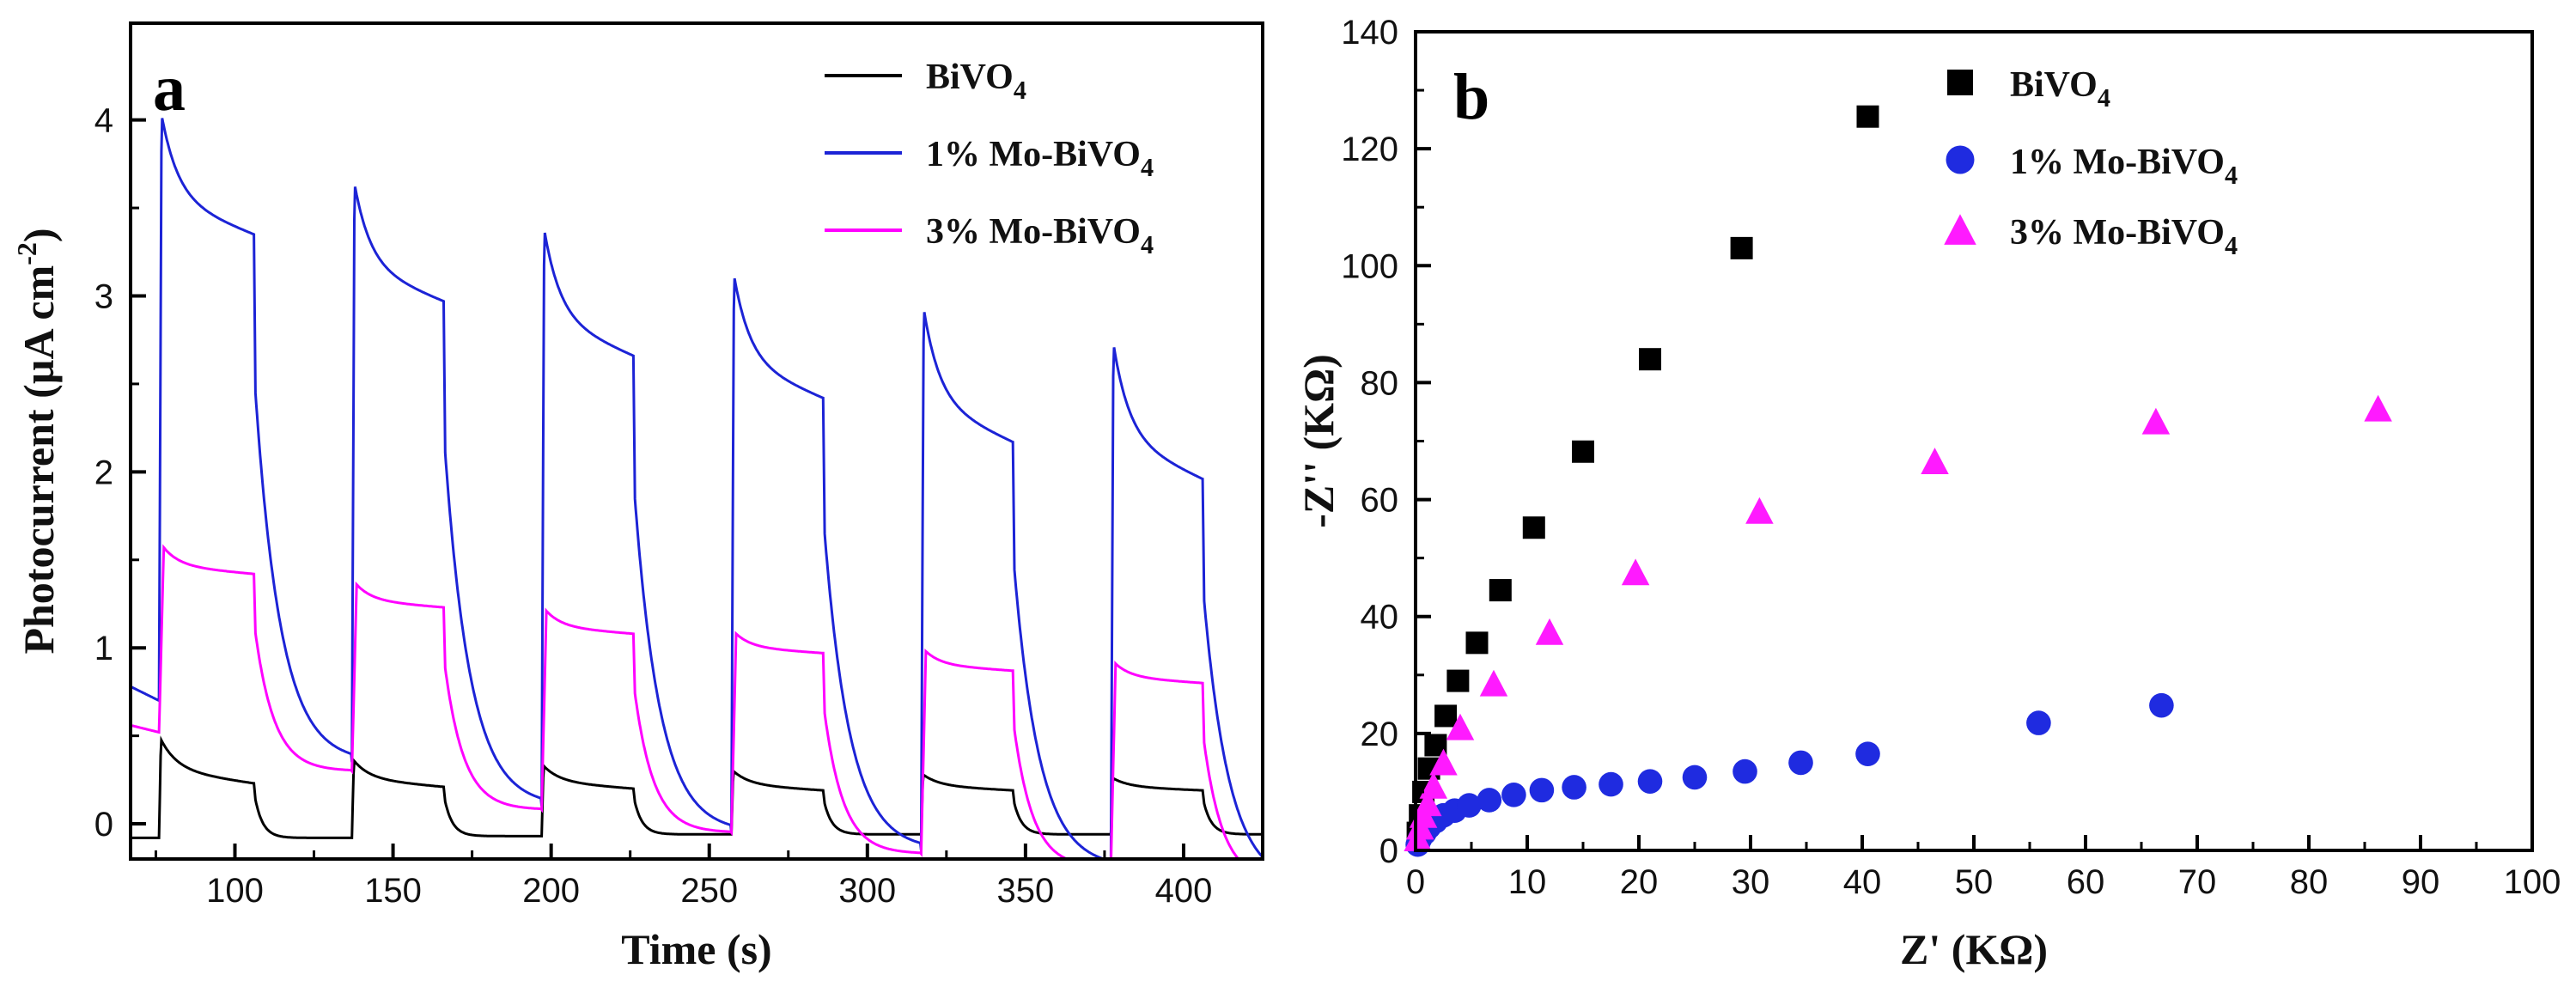 The image size is (2576, 993). What do you see at coordinates (393, 891) in the screenshot?
I see `panel-a-x-tick-label: 150` at bounding box center [393, 891].